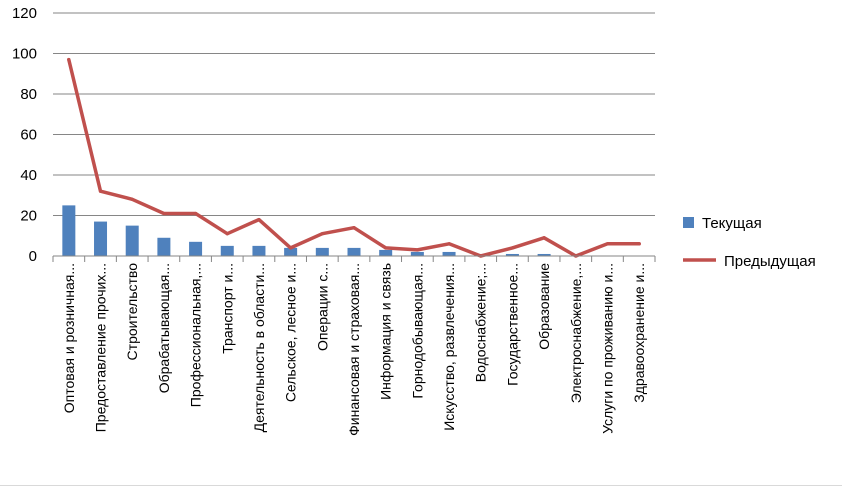 The width and height of the screenshot is (842, 488). I want to click on bottom-border, so click(421, 485).